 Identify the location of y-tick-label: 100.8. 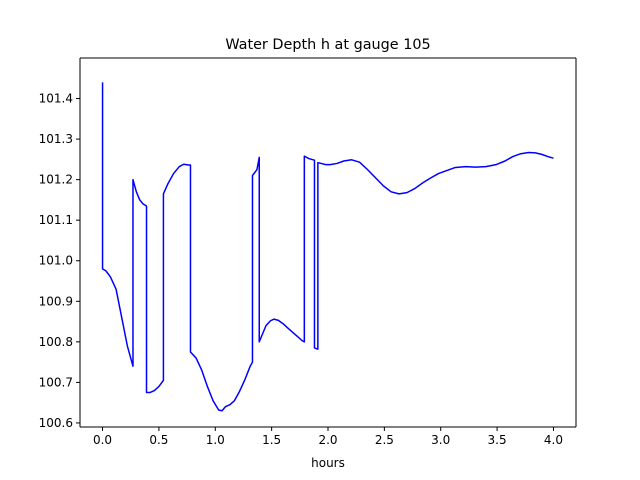
(56, 342).